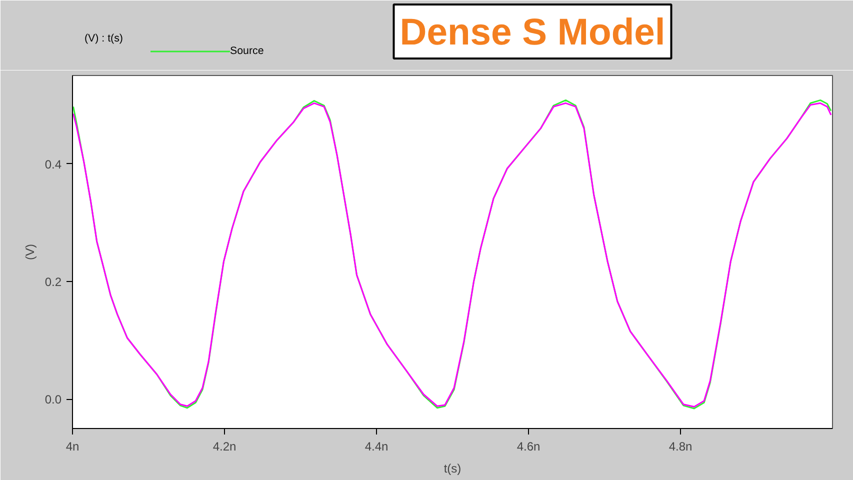 This screenshot has width=853, height=480. What do you see at coordinates (73, 447) in the screenshot?
I see `x-tick-label: 4n` at bounding box center [73, 447].